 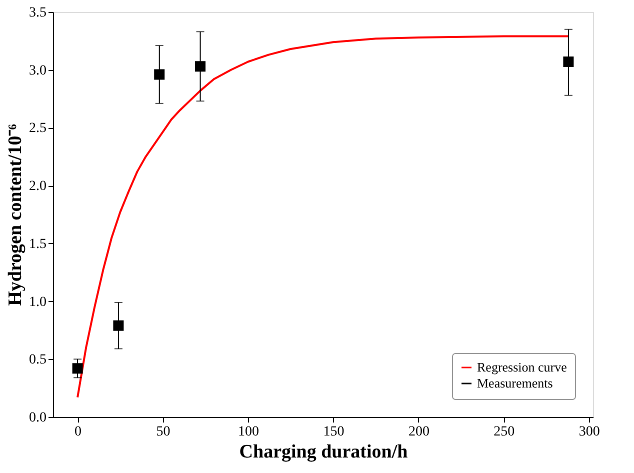 I want to click on x-tick-label: 300, so click(x=589, y=432).